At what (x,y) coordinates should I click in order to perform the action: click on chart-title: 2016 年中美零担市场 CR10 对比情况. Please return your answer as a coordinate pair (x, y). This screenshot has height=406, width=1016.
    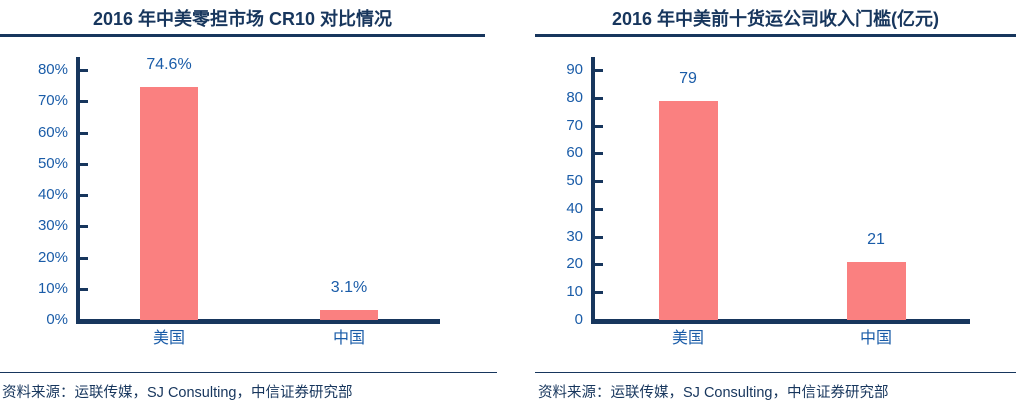
    Looking at the image, I should click on (242, 19).